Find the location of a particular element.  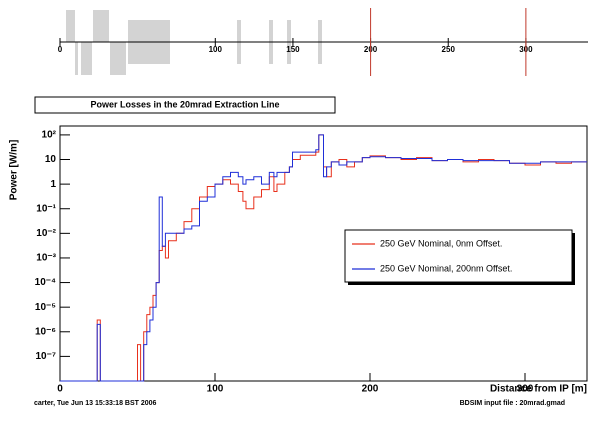

x-tick-label: 200 is located at coordinates (370, 389).